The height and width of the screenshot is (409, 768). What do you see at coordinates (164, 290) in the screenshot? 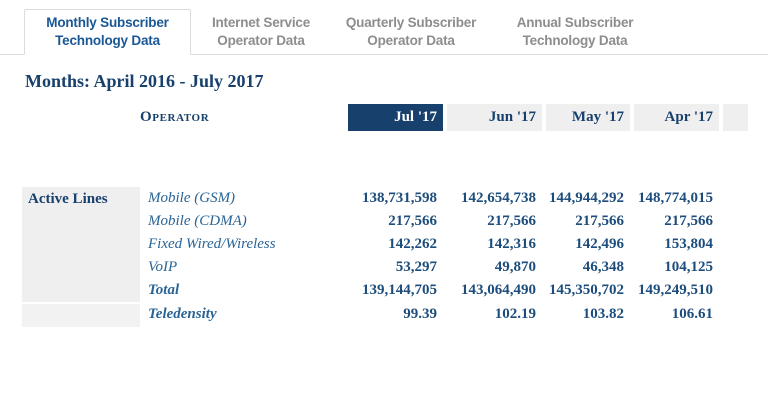
I see `row-label-total: Total` at bounding box center [164, 290].